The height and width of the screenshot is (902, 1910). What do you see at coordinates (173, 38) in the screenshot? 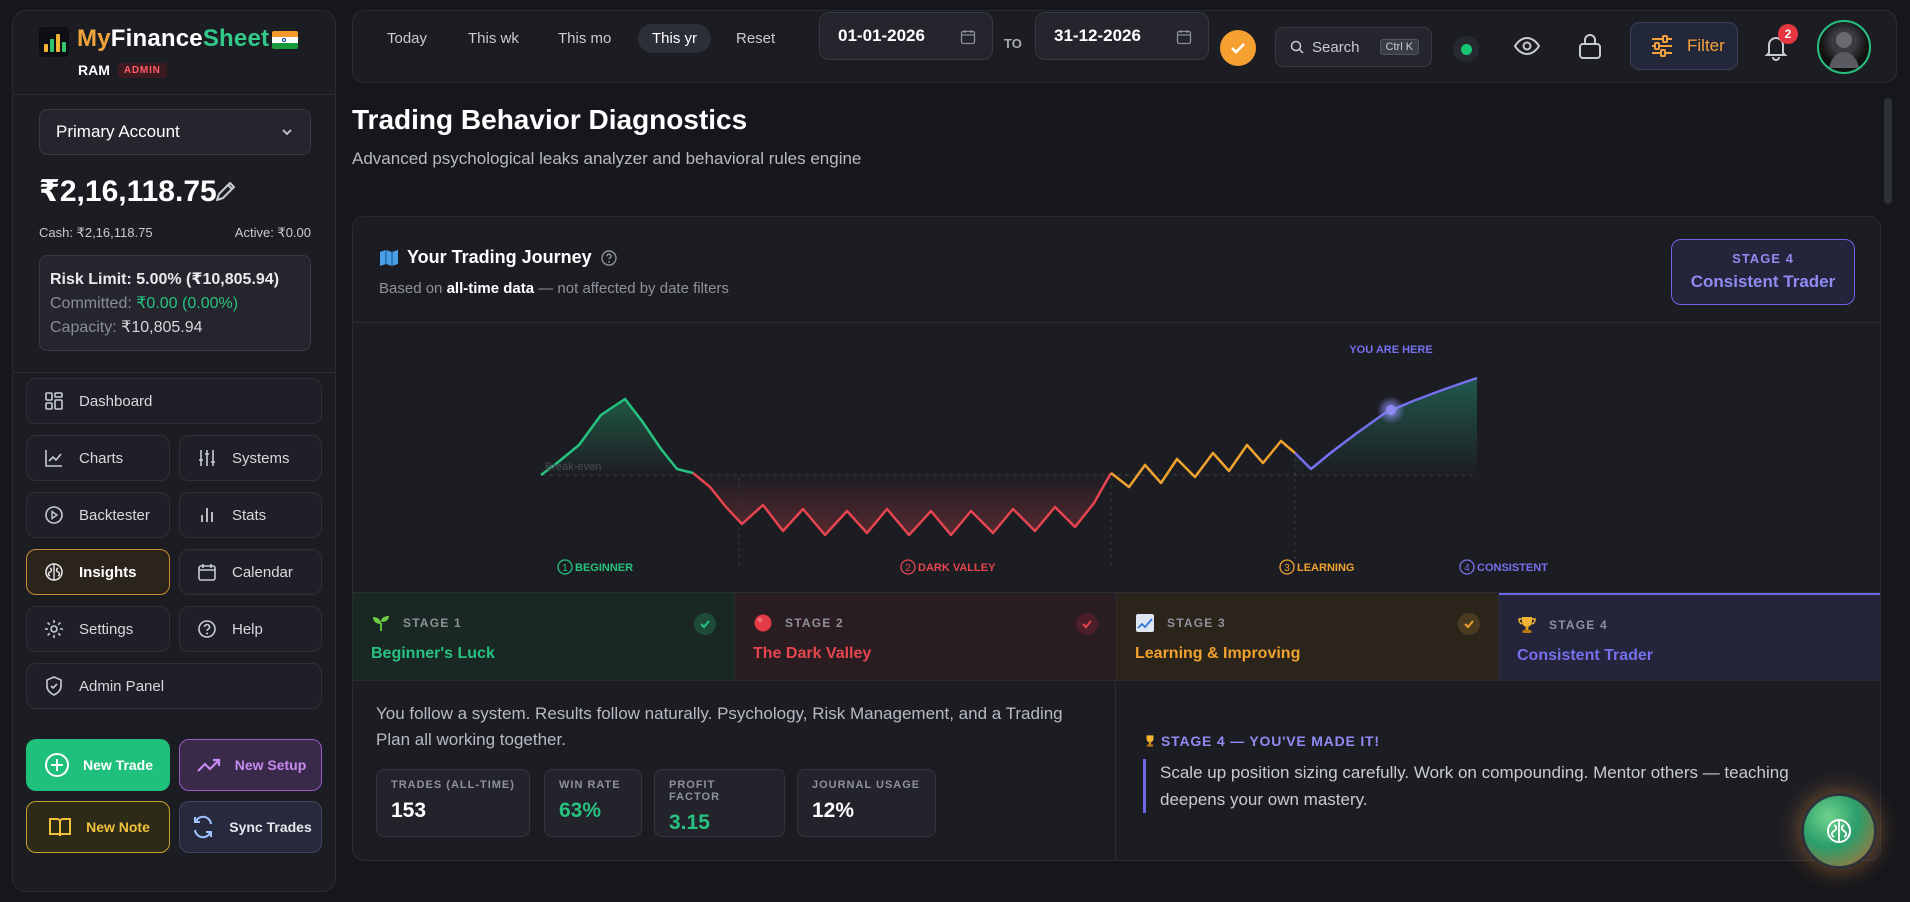
I see `brand-name: MyFinanceSheet` at bounding box center [173, 38].